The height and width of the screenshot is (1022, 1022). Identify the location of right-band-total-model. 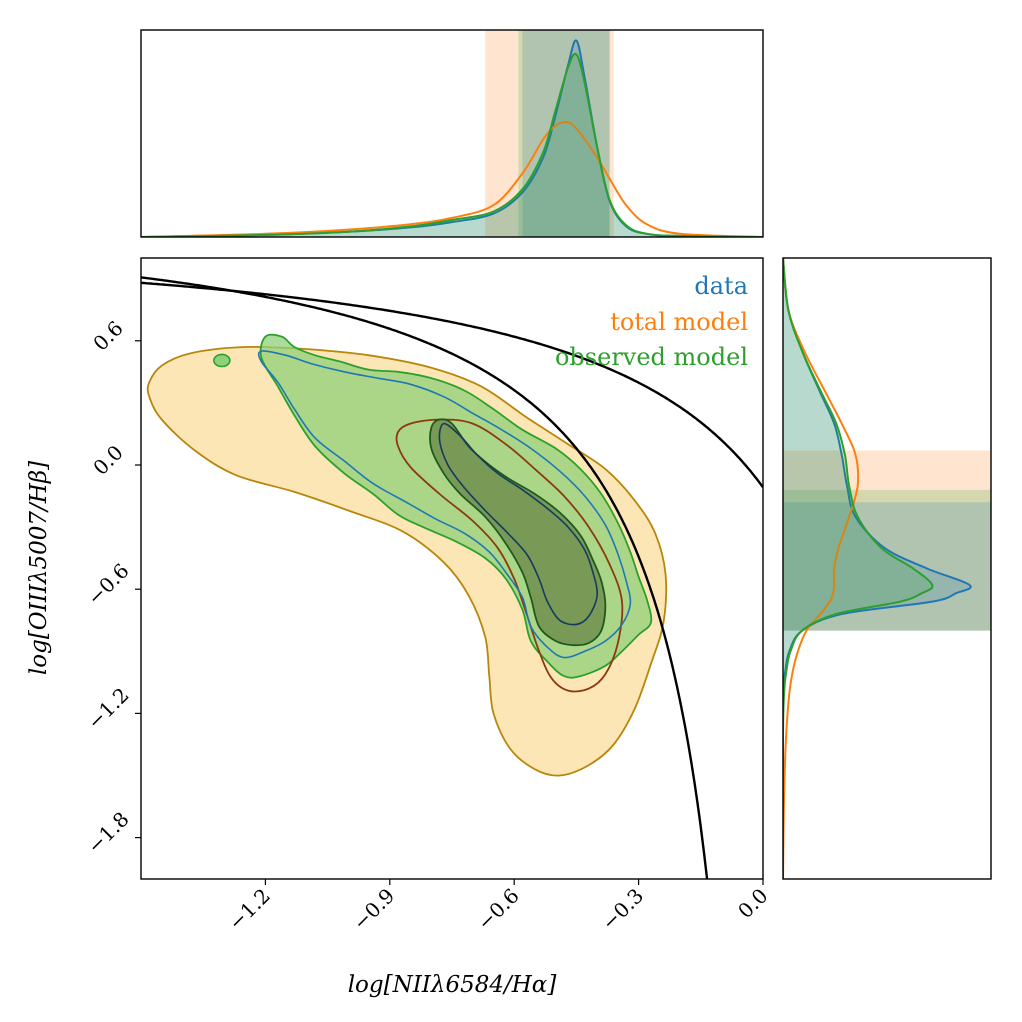
(887, 540).